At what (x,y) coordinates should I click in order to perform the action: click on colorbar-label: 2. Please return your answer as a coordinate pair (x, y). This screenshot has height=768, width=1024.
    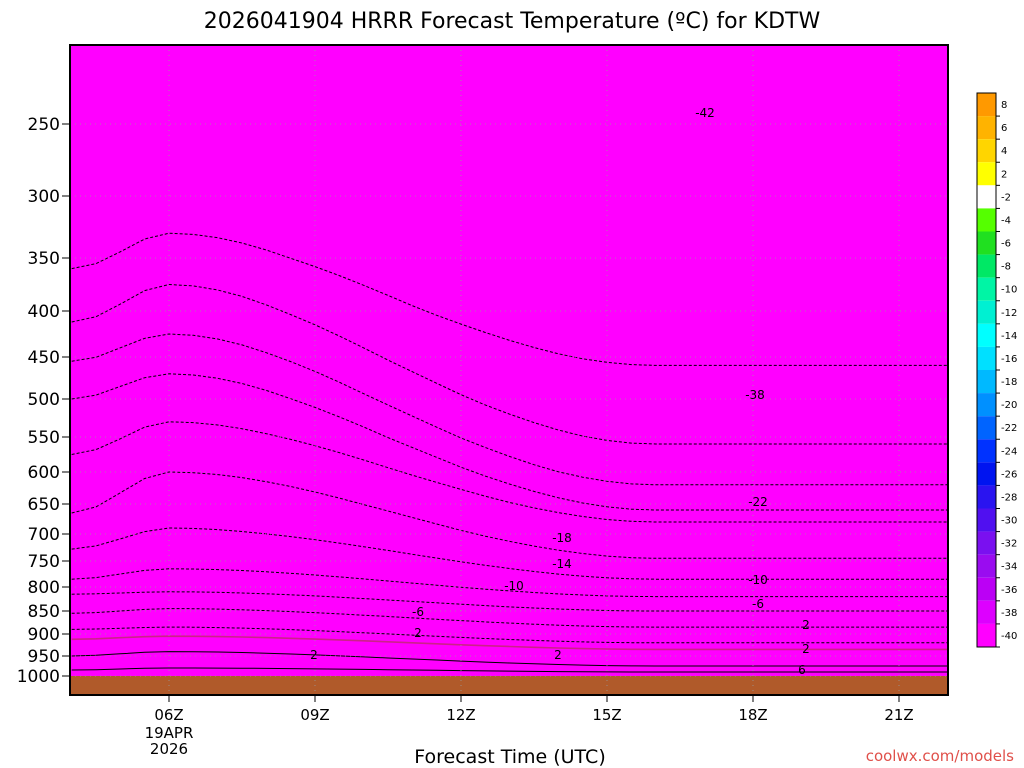
    Looking at the image, I should click on (1004, 174).